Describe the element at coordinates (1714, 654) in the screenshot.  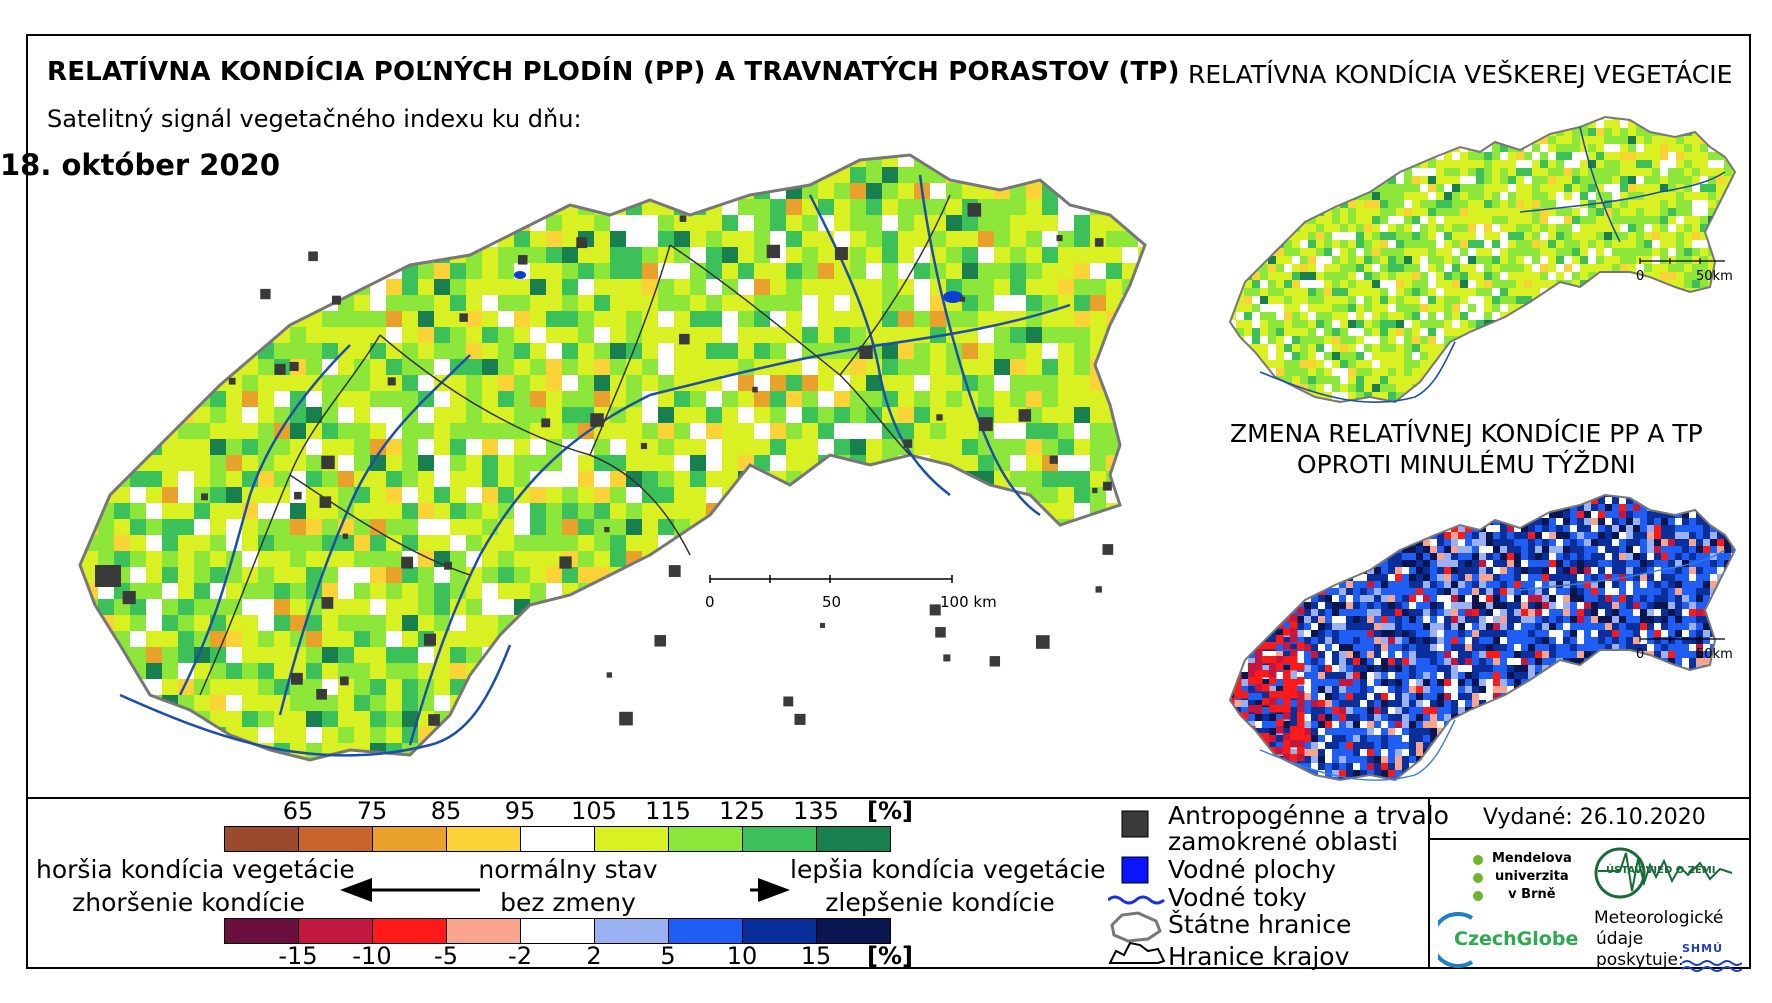
I see `chg-scale-50: 50km` at that location.